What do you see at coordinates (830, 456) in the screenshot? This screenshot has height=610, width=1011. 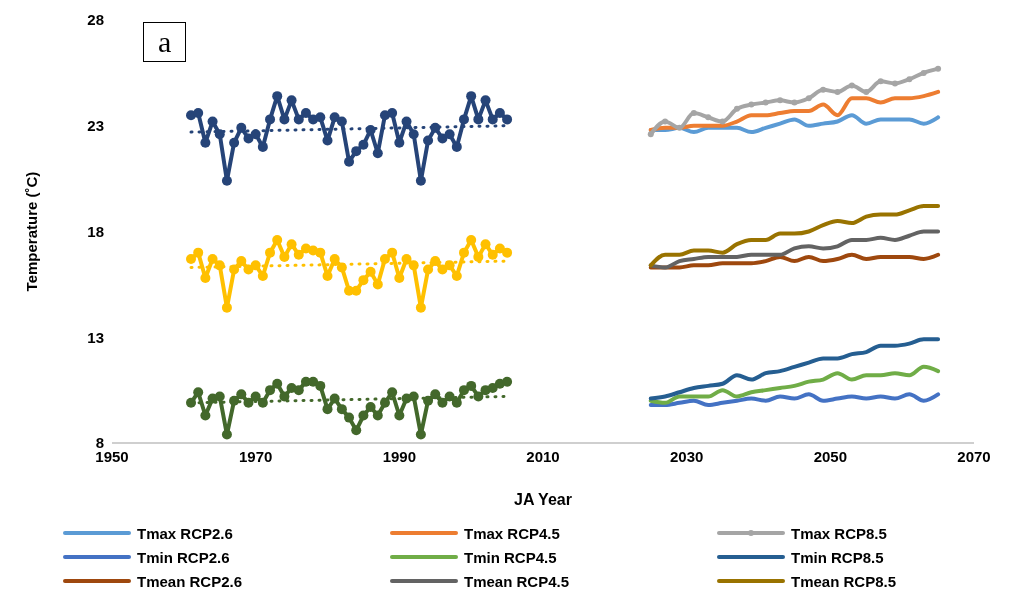 I see `x-tick-label: 2050` at bounding box center [830, 456].